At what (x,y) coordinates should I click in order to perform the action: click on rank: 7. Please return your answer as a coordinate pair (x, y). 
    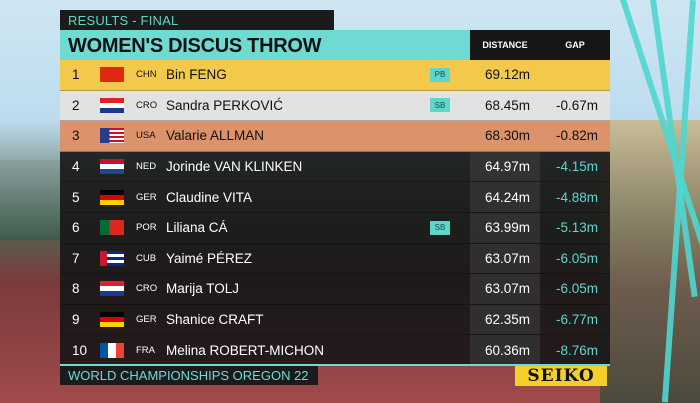
    Looking at the image, I should click on (76, 258).